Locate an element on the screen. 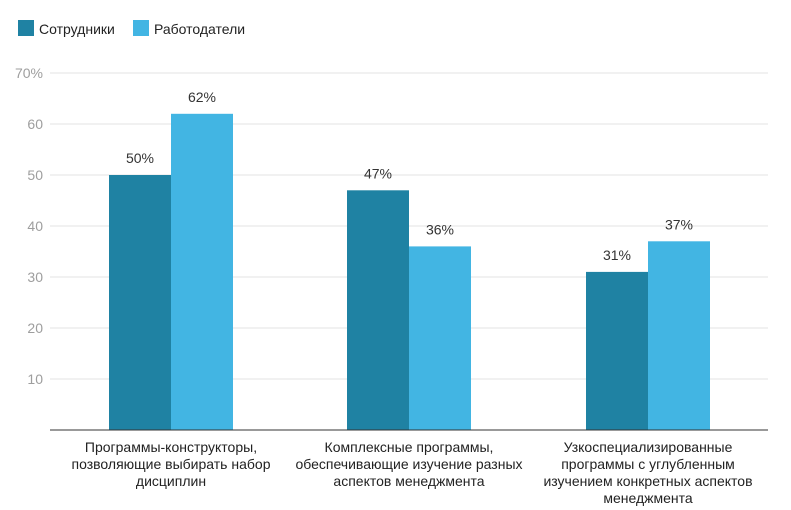 The height and width of the screenshot is (510, 791). y-axis: 10 20 30 40 50 60 70% is located at coordinates (29, 226).